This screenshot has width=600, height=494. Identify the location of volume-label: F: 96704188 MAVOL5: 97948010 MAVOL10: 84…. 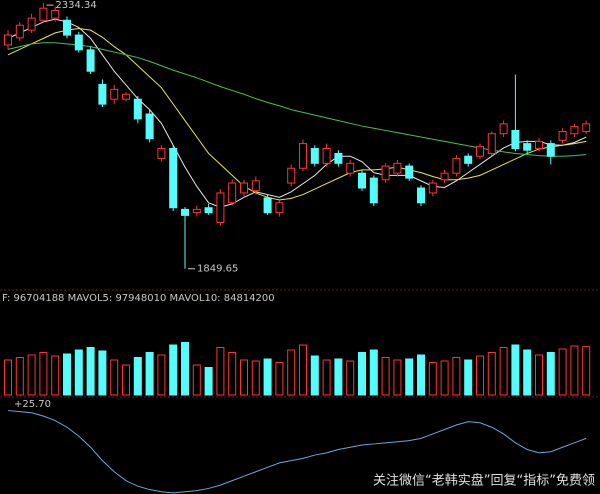
(138, 298).